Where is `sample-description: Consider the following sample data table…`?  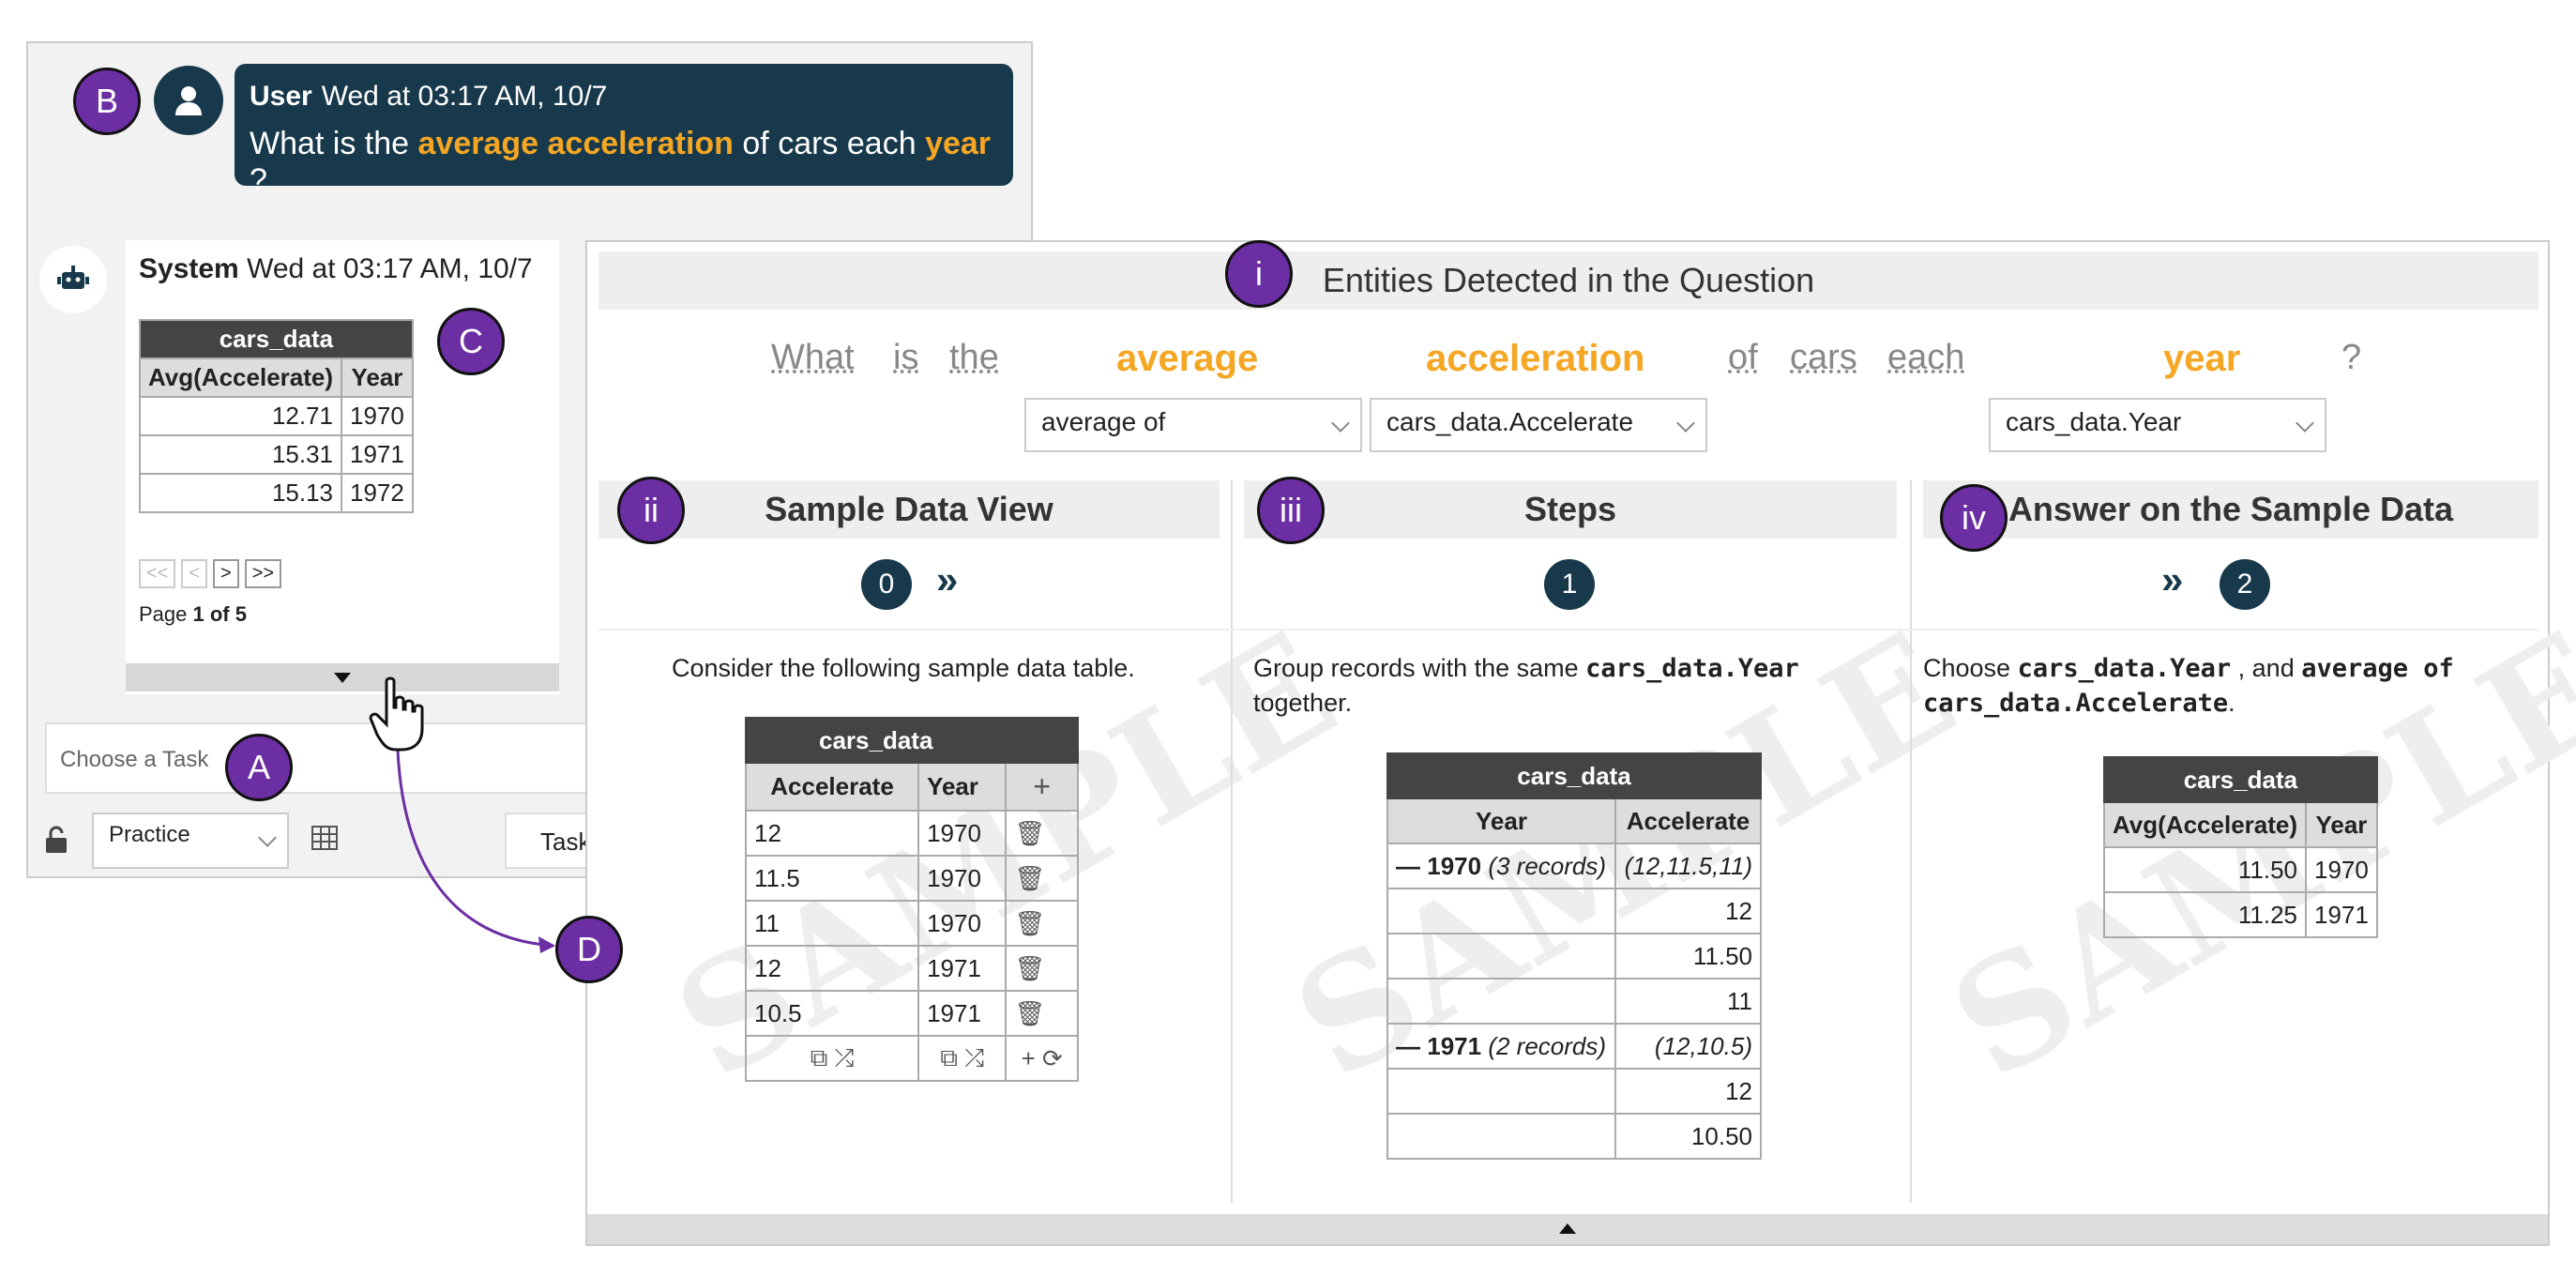
sample-description: Consider the following sample data table… is located at coordinates (903, 668).